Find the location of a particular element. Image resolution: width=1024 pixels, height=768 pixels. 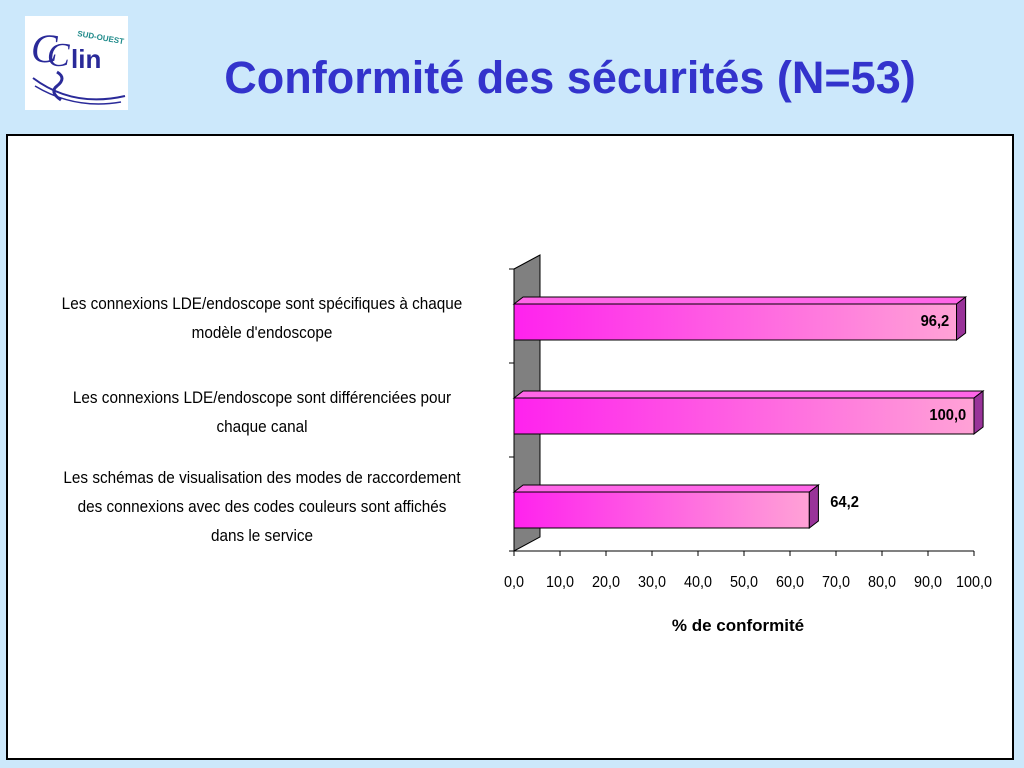

x-axis-label: % de conformité is located at coordinates (738, 625).